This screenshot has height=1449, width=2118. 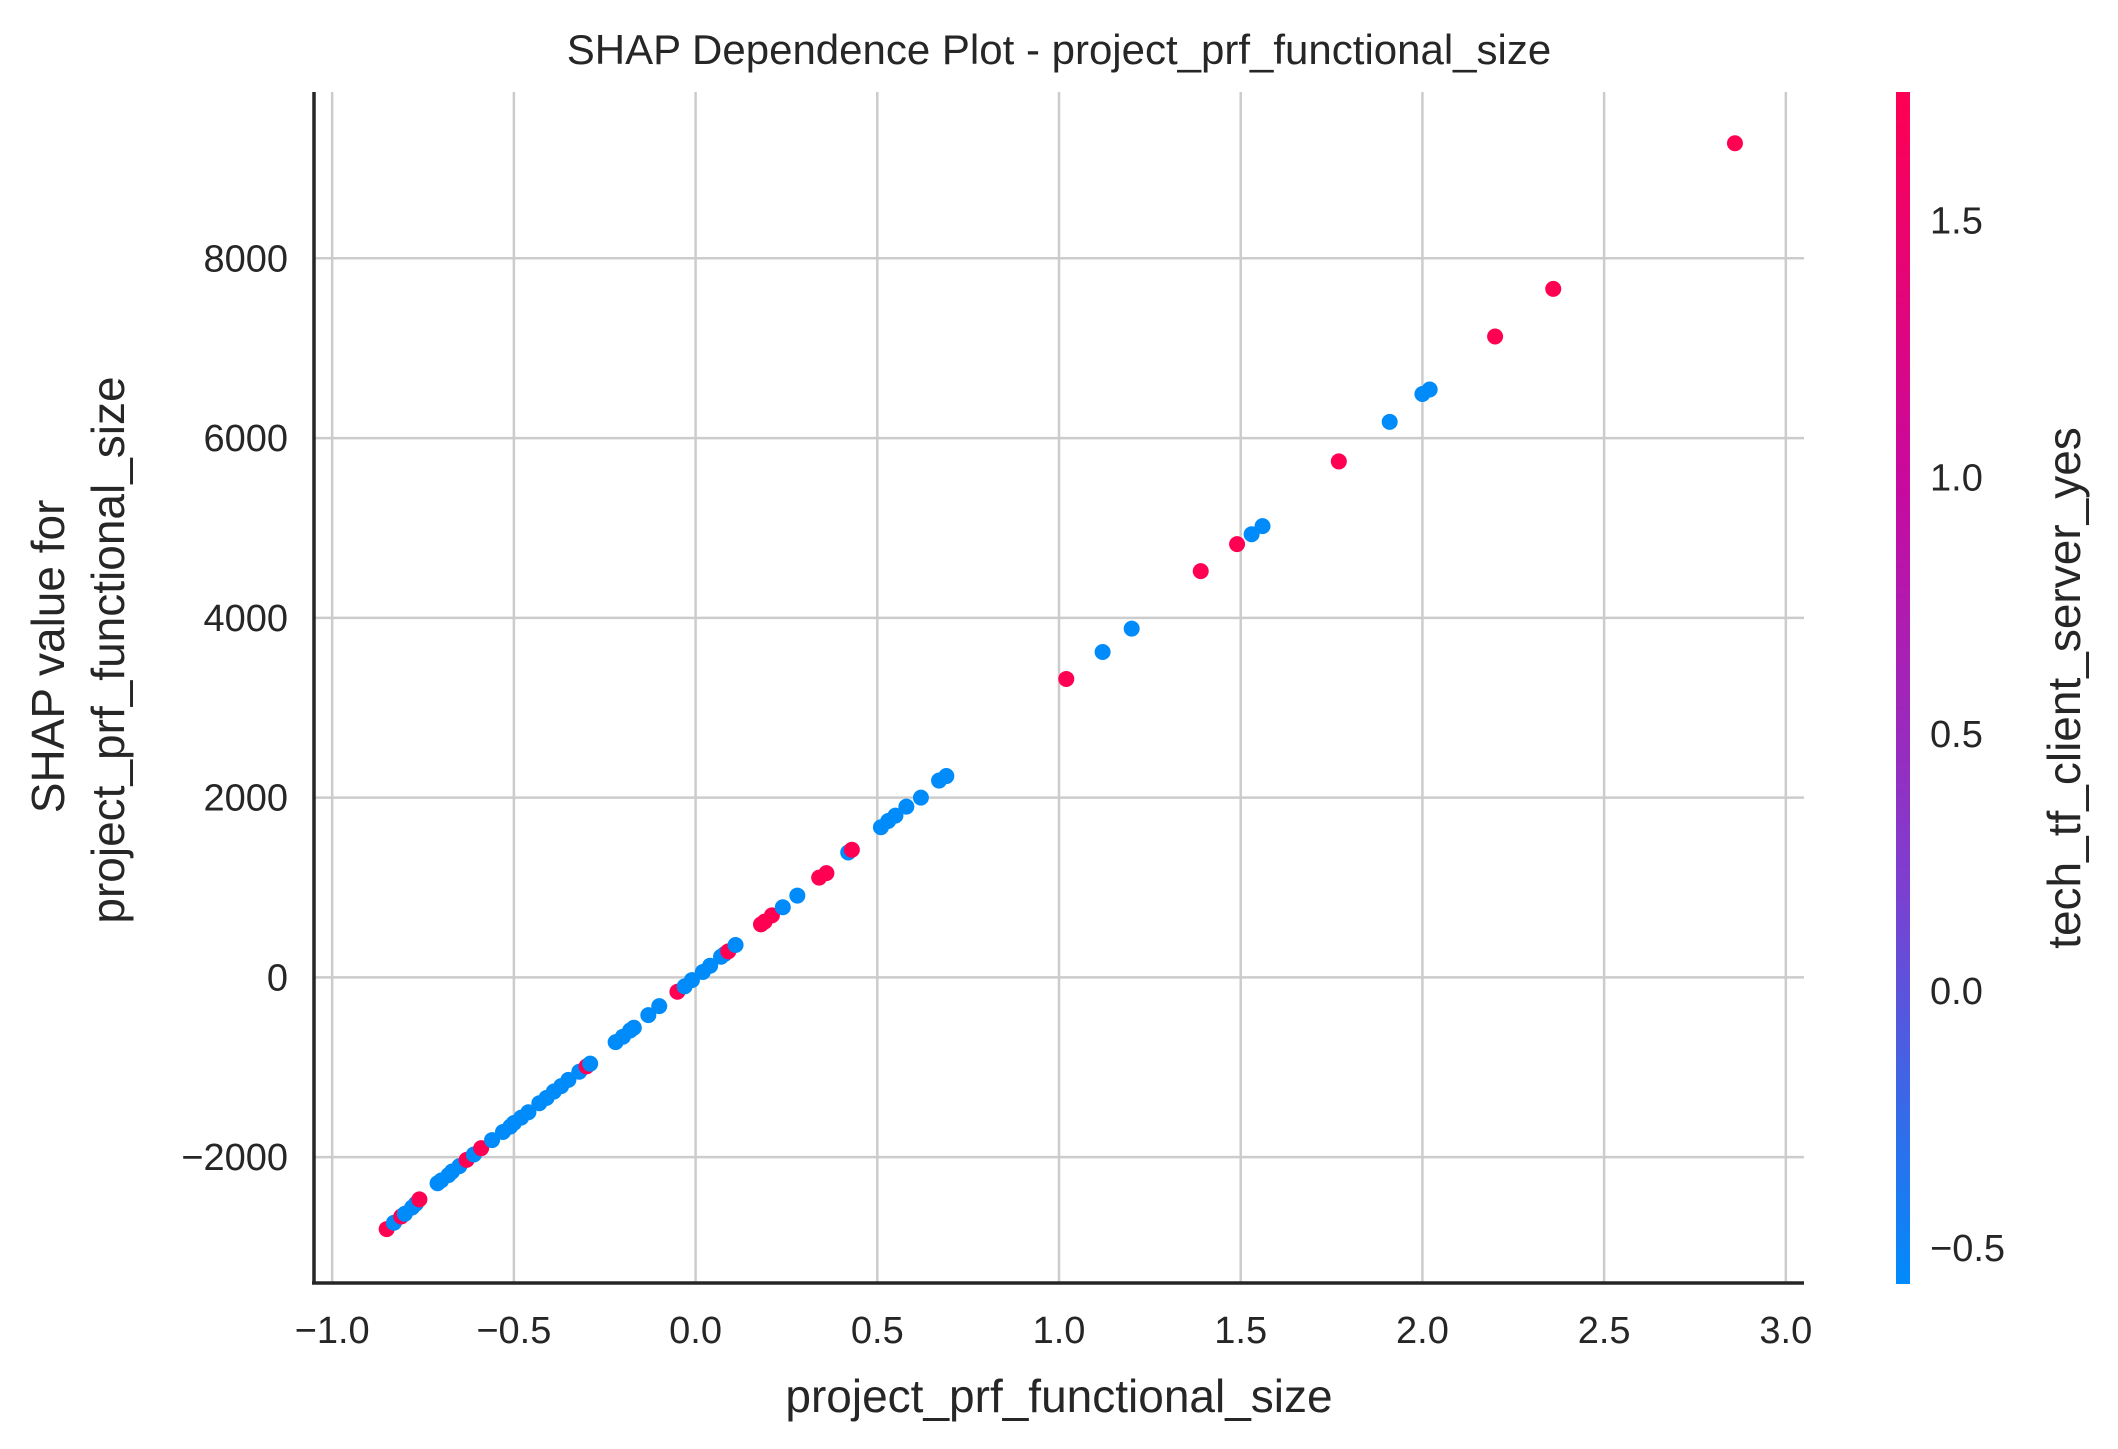 I want to click on y-tick-label: 0, so click(x=277, y=978).